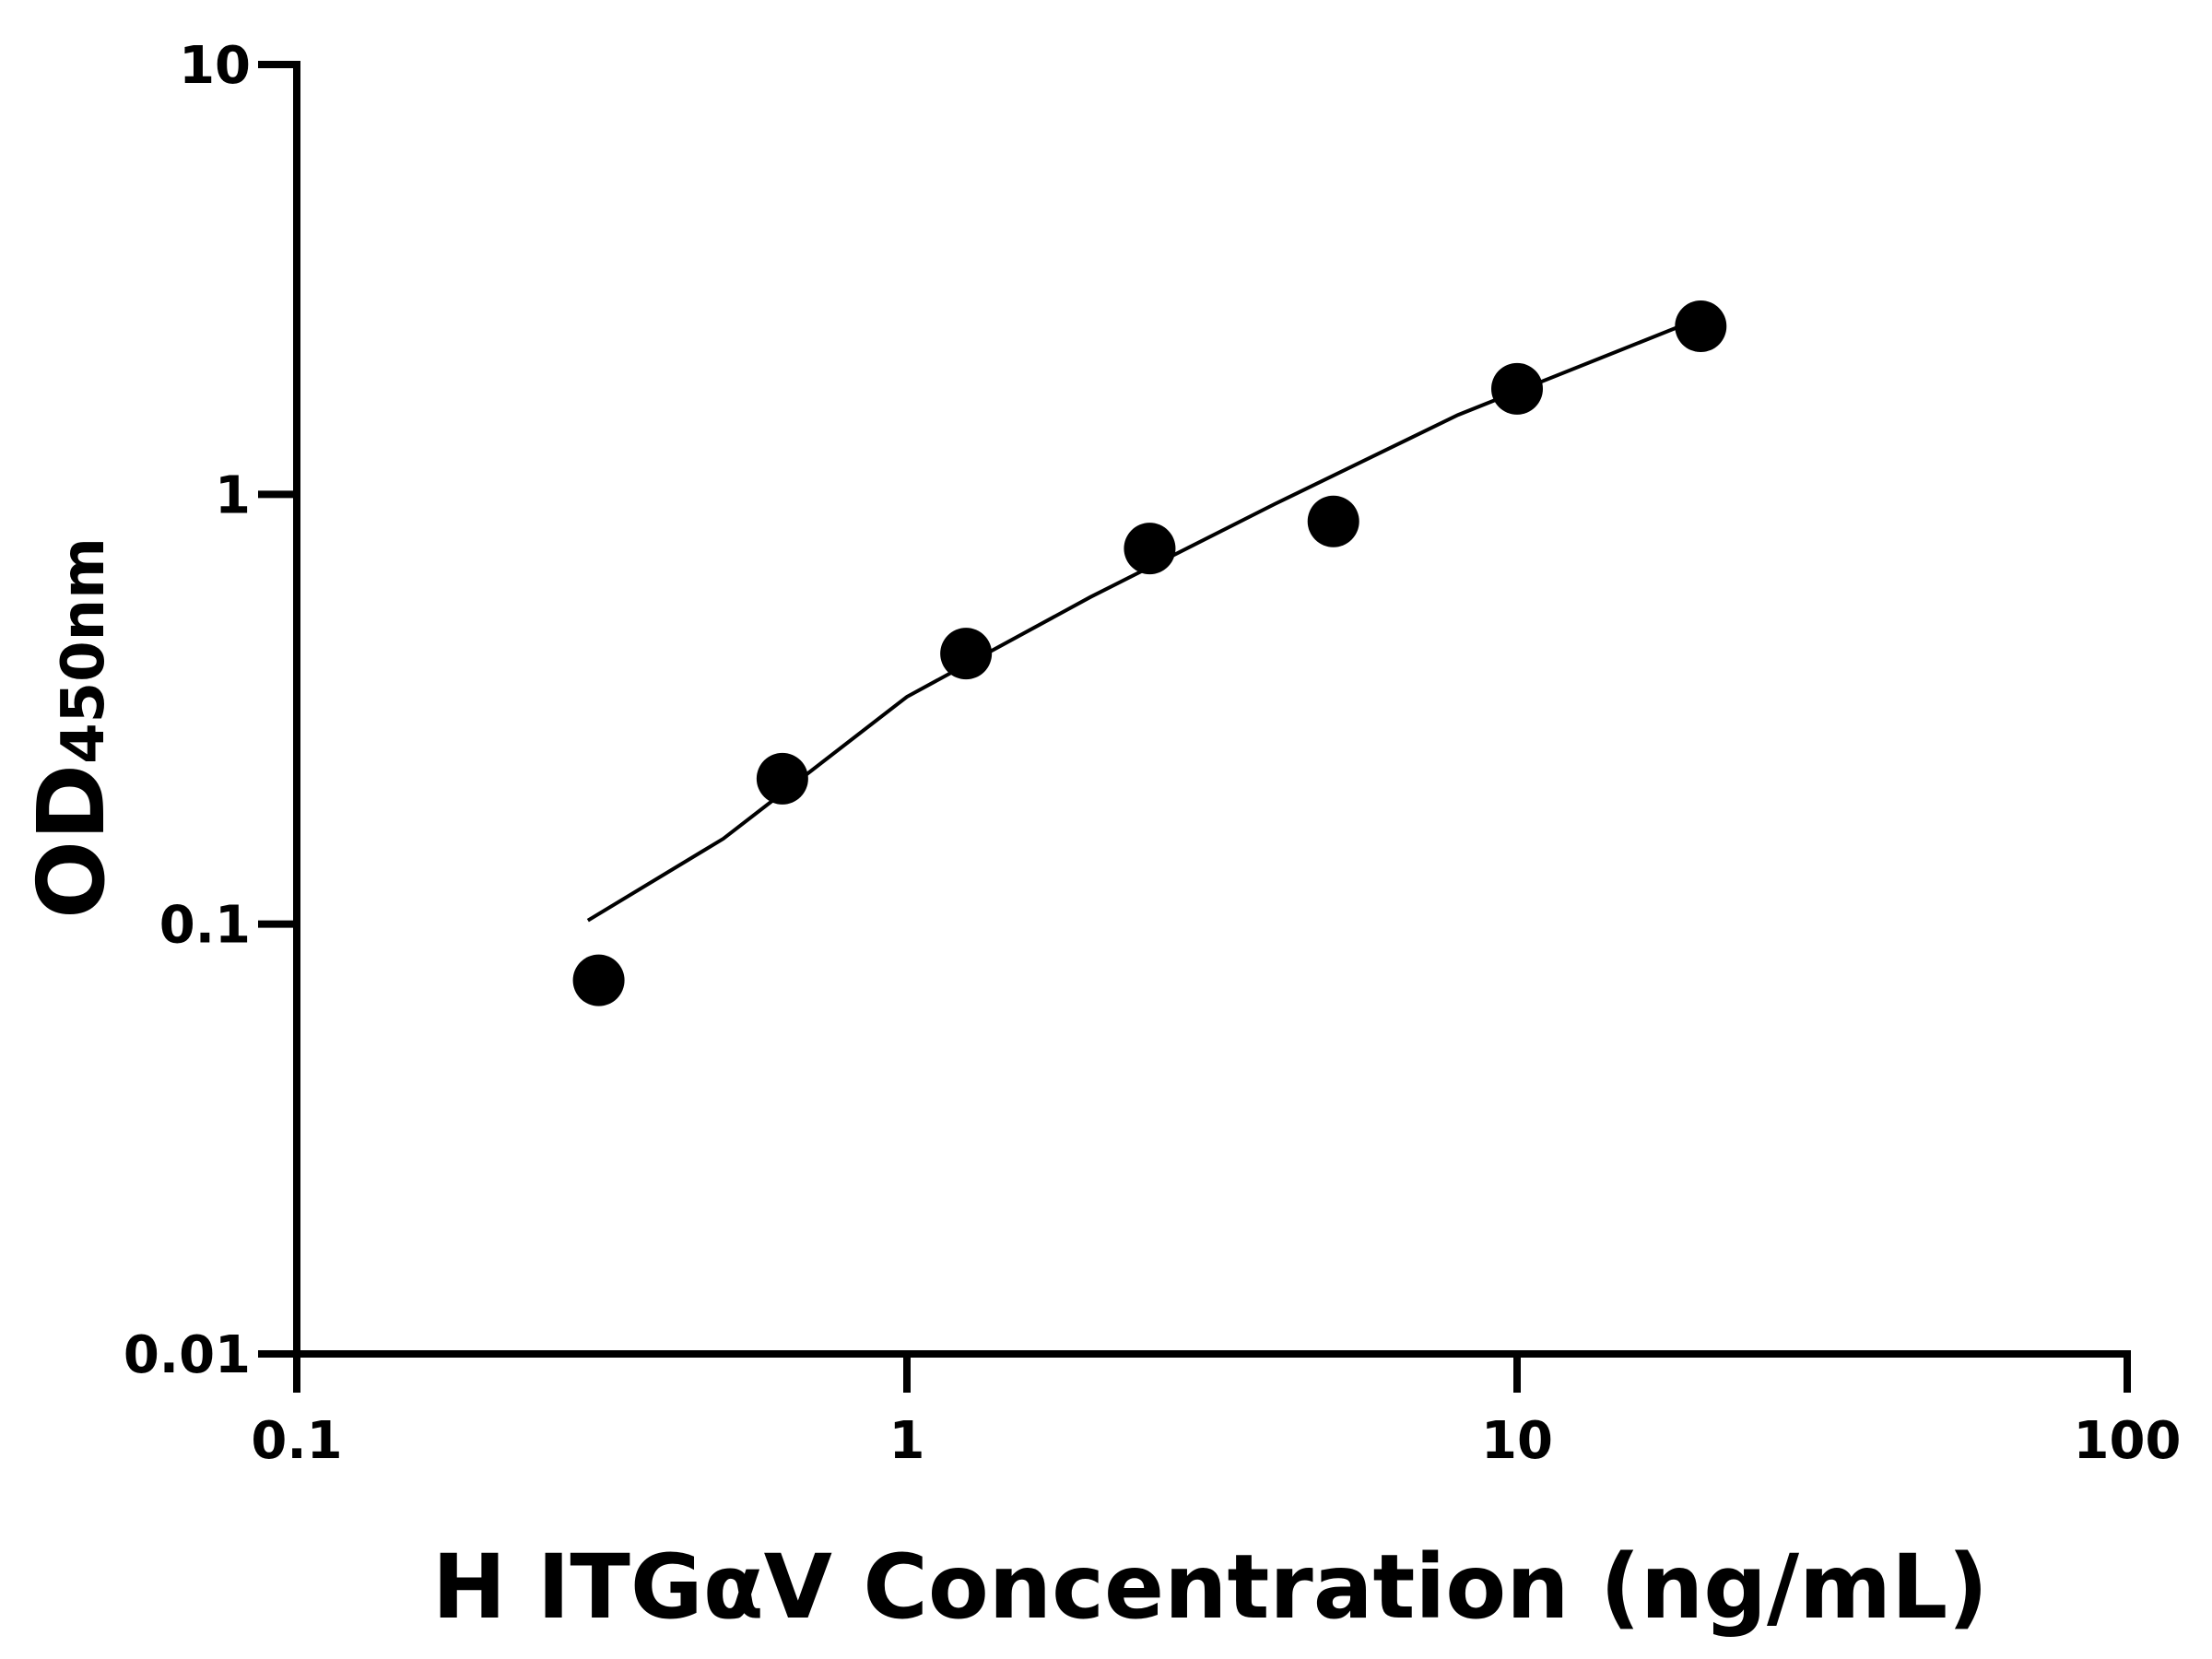 Image resolution: width=2212 pixels, height=1659 pixels. What do you see at coordinates (296, 1441) in the screenshot?
I see `x-tick-label: 0.1` at bounding box center [296, 1441].